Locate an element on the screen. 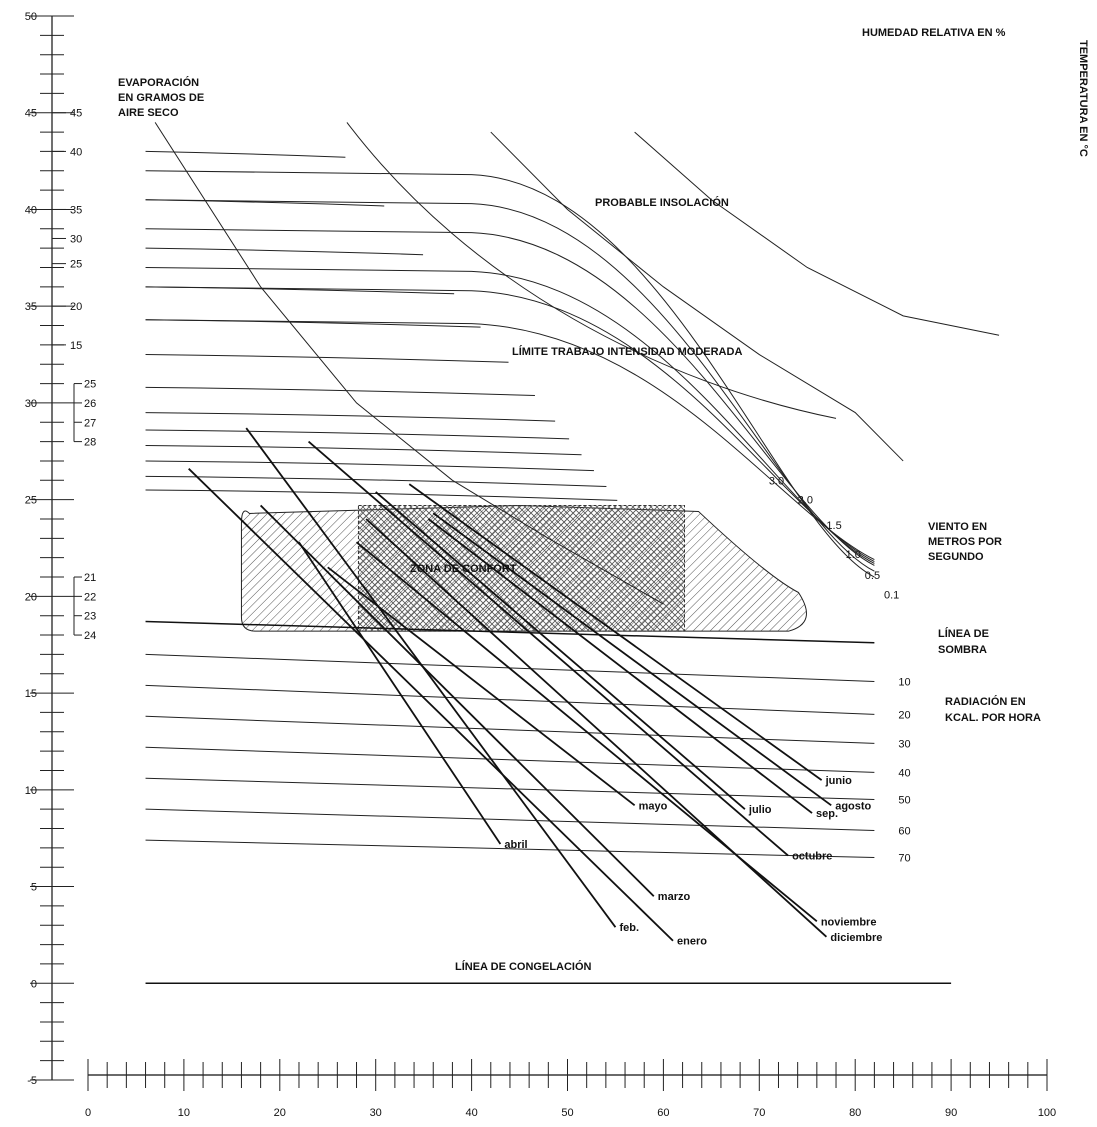  x-tick-label: 100 is located at coordinates (1047, 1113).